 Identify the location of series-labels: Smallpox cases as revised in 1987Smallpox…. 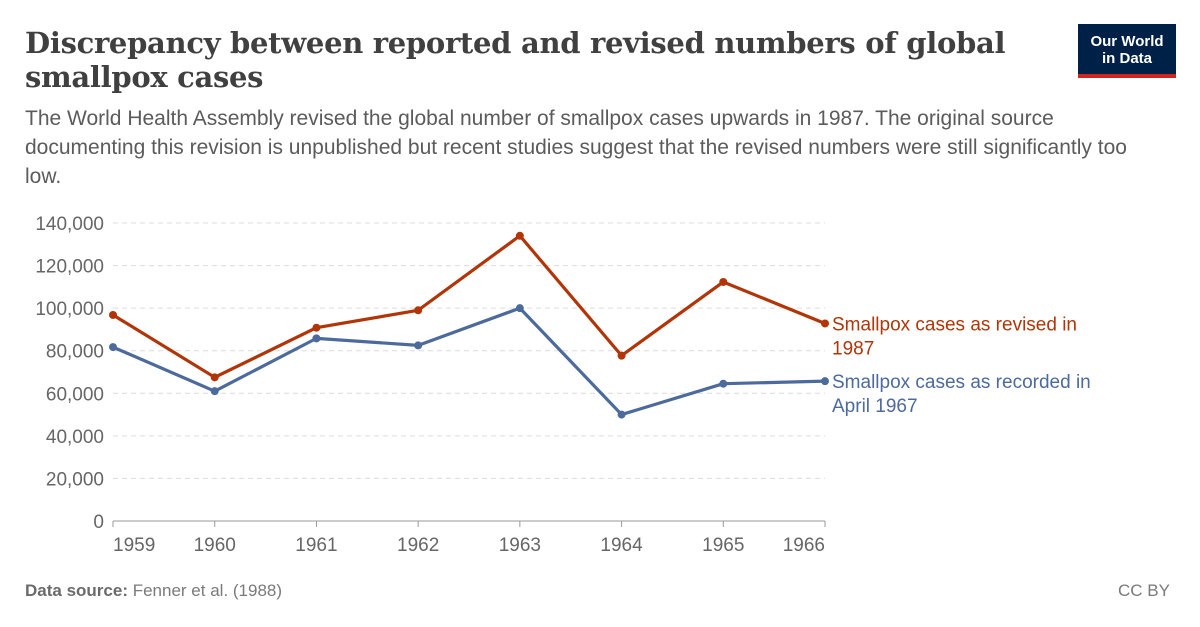
(961, 365).